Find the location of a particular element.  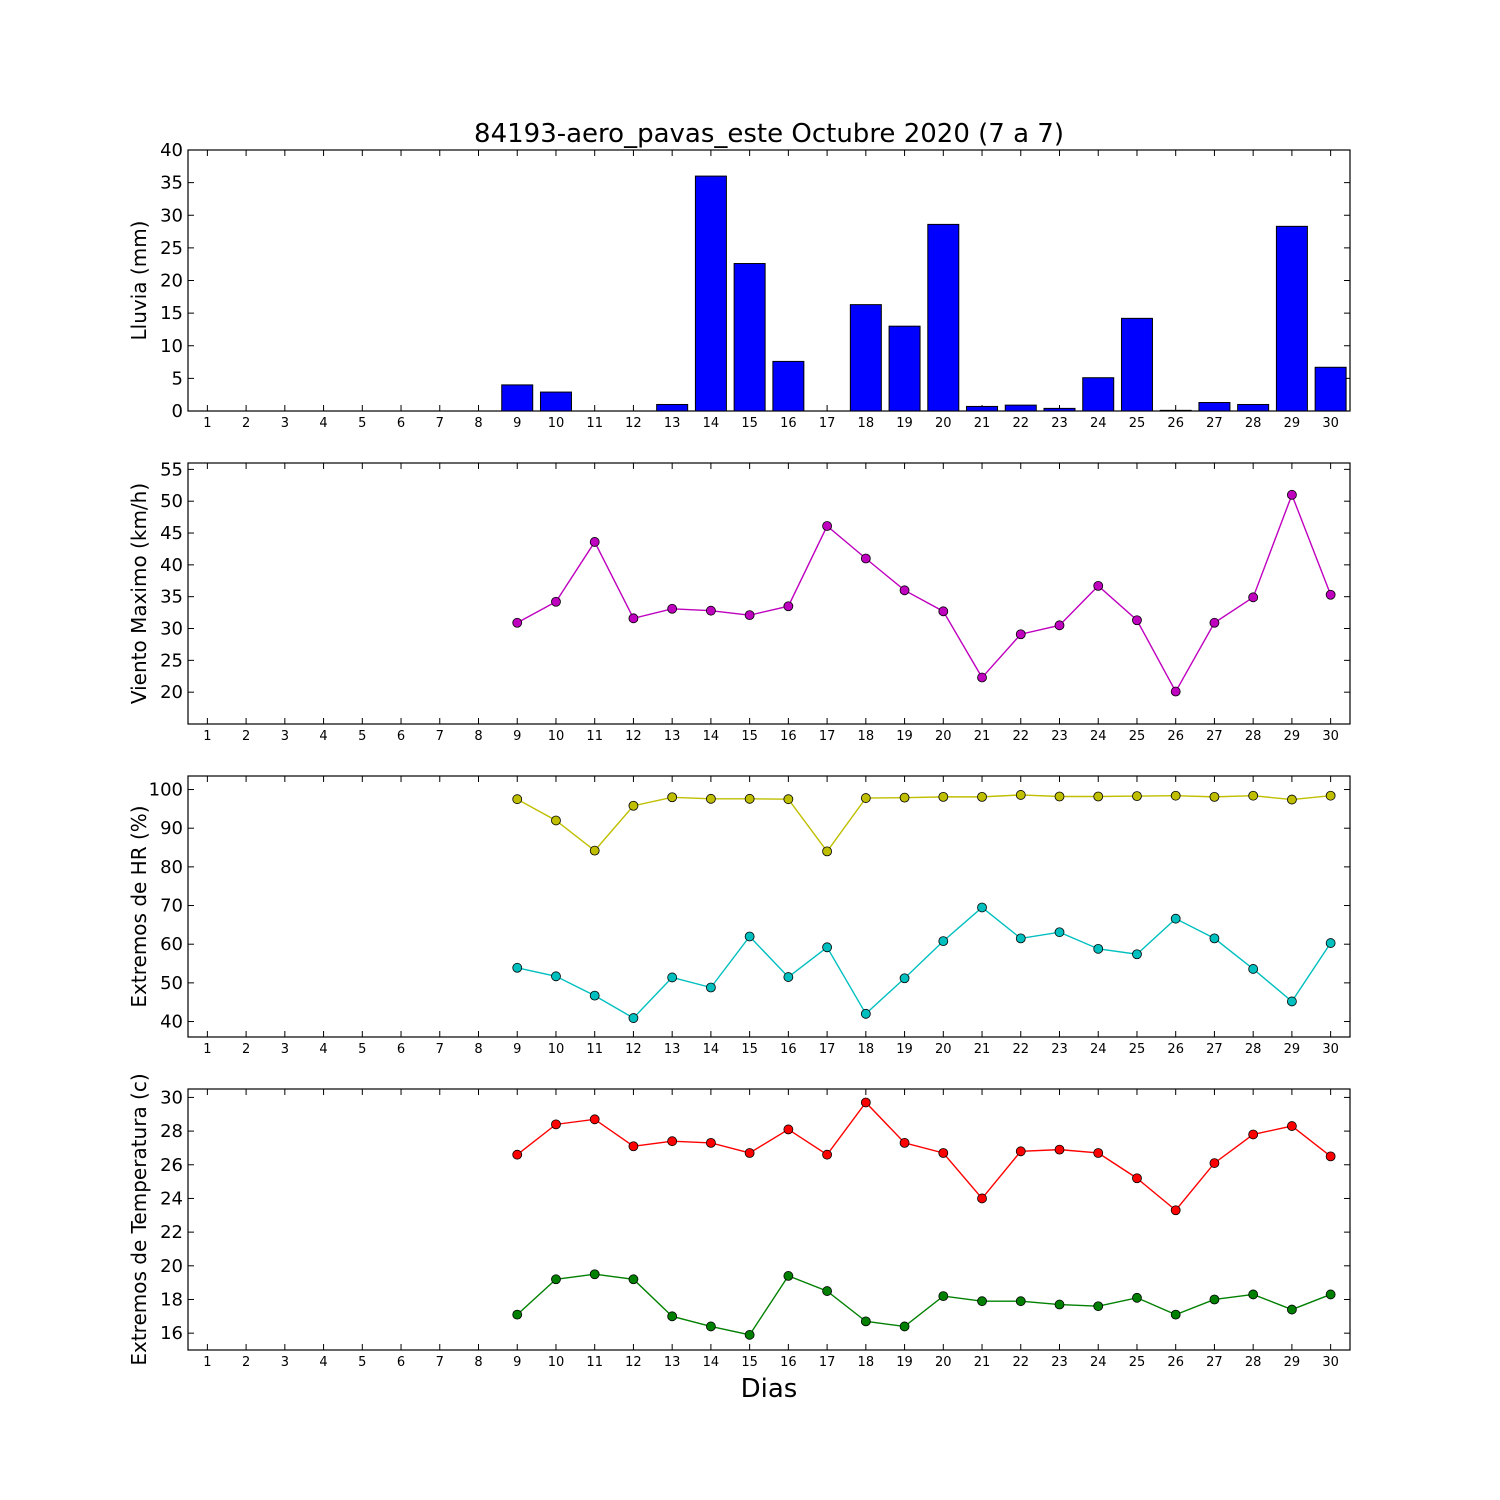

x-tick-label: 1 is located at coordinates (207, 1049).